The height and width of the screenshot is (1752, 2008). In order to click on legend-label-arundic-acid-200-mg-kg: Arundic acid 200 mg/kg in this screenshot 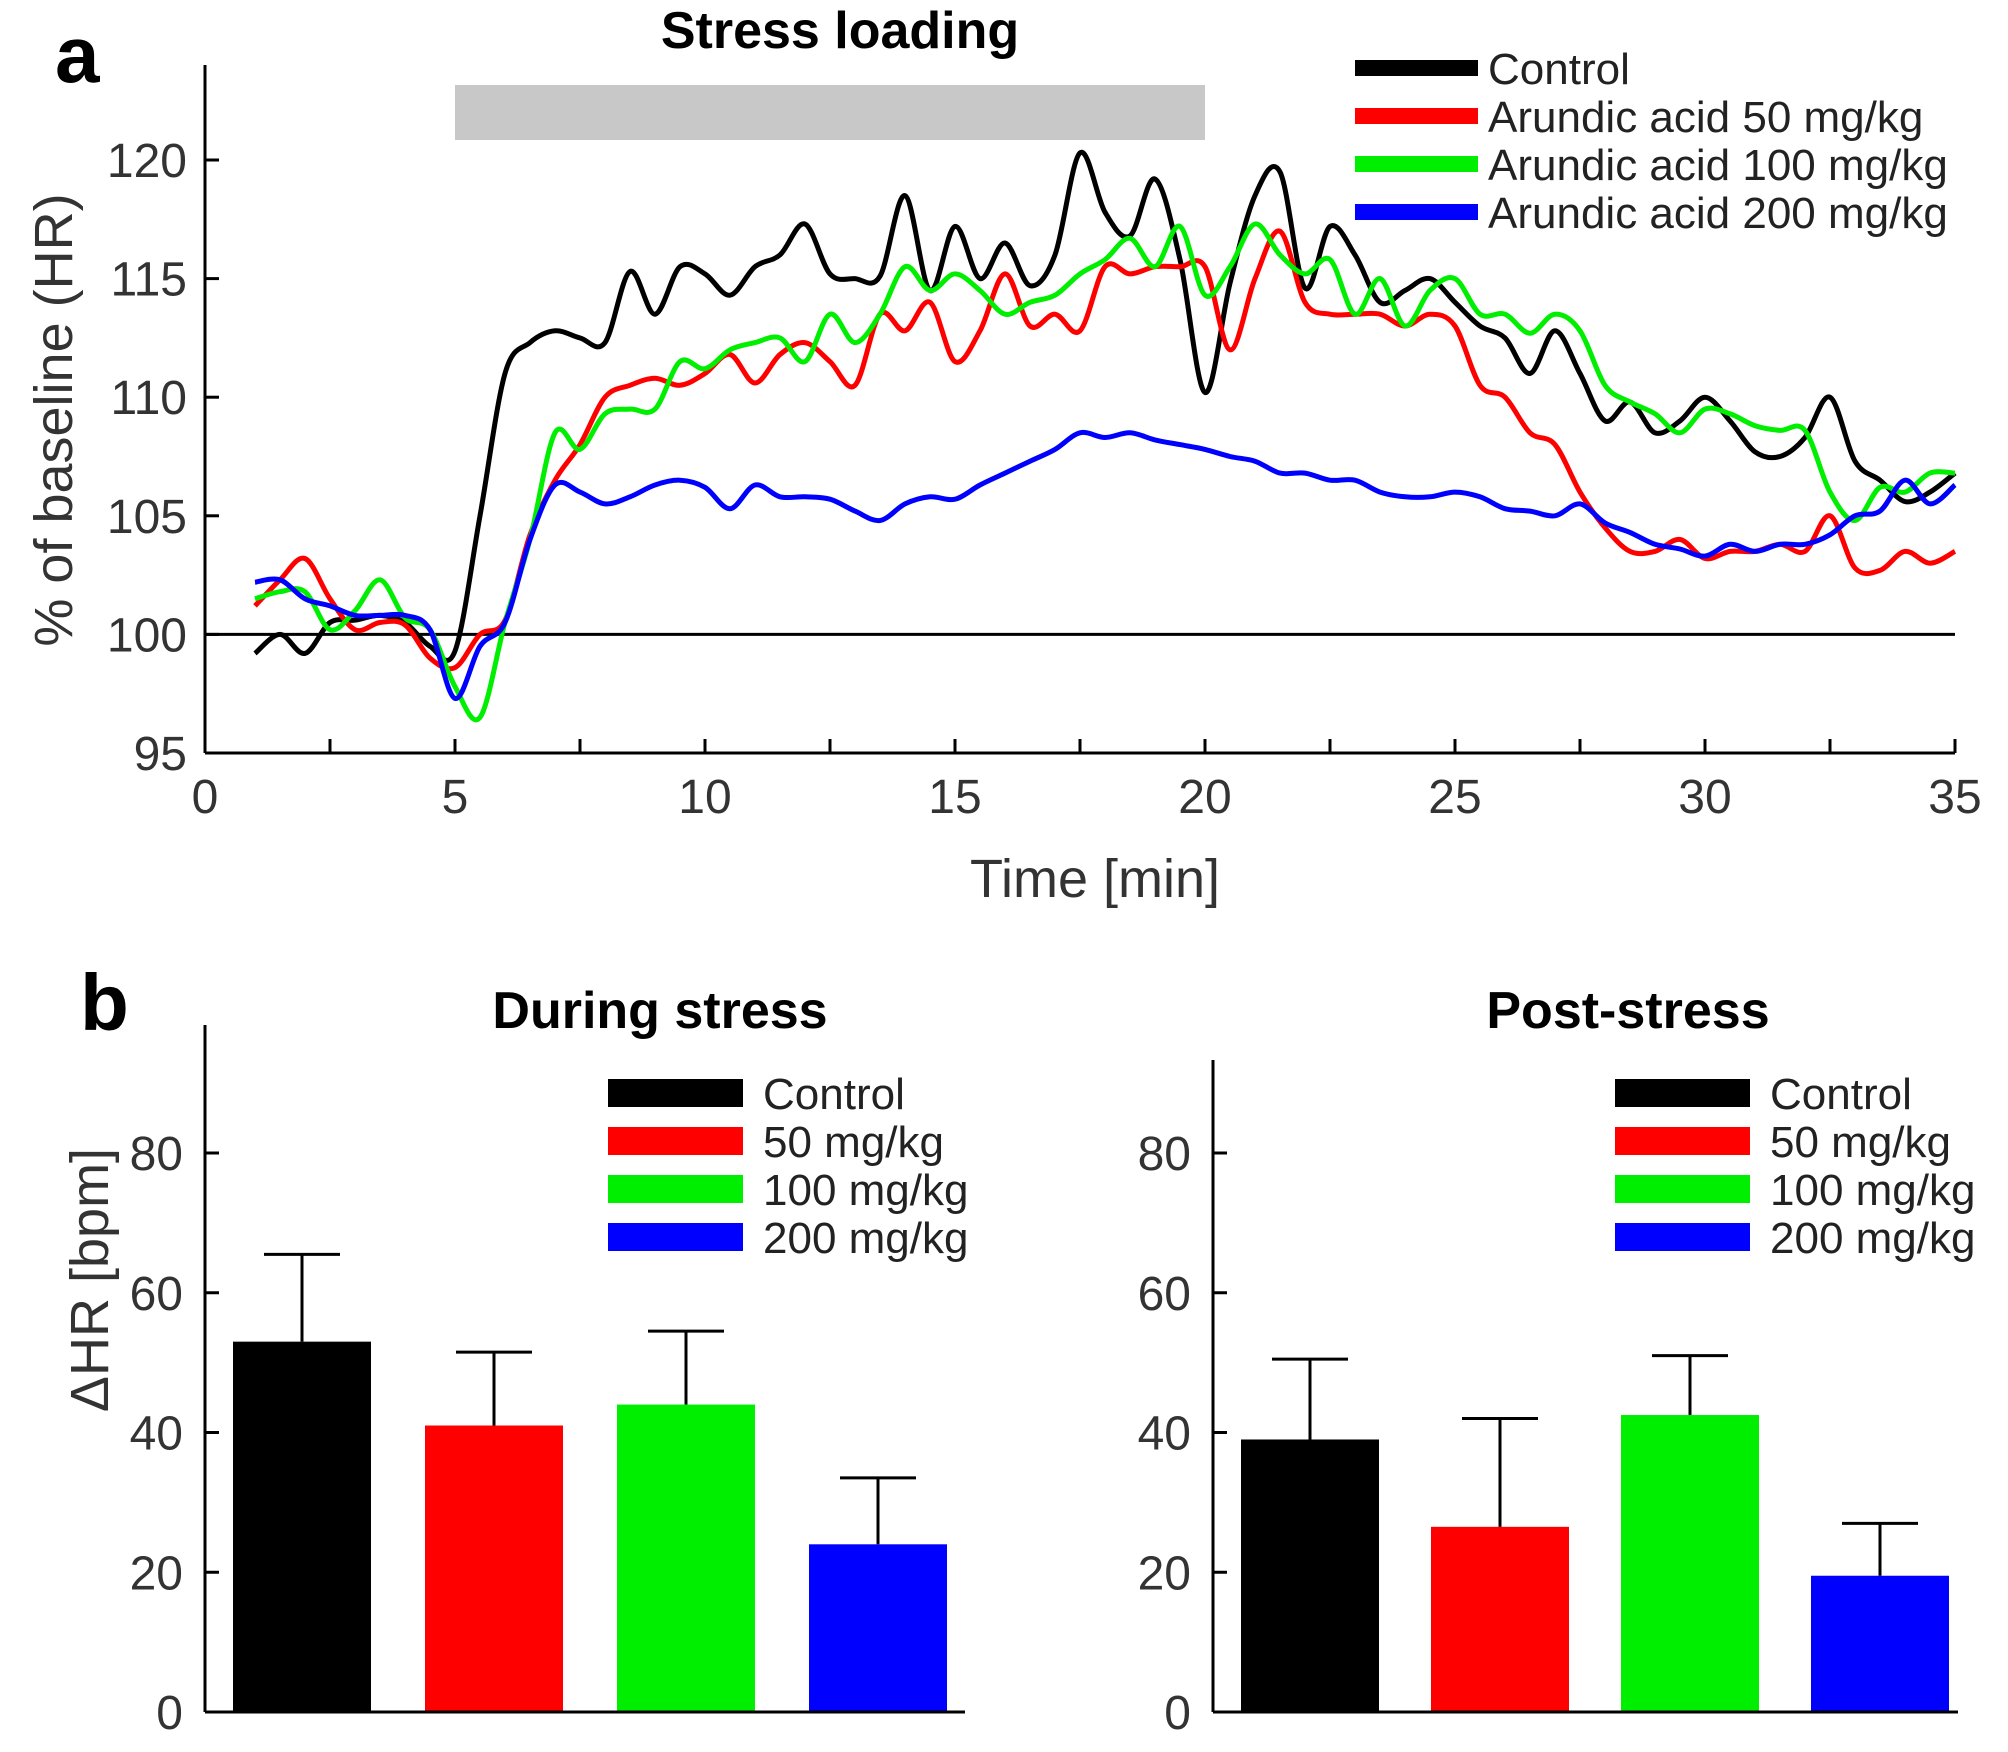, I will do `click(1718, 213)`.